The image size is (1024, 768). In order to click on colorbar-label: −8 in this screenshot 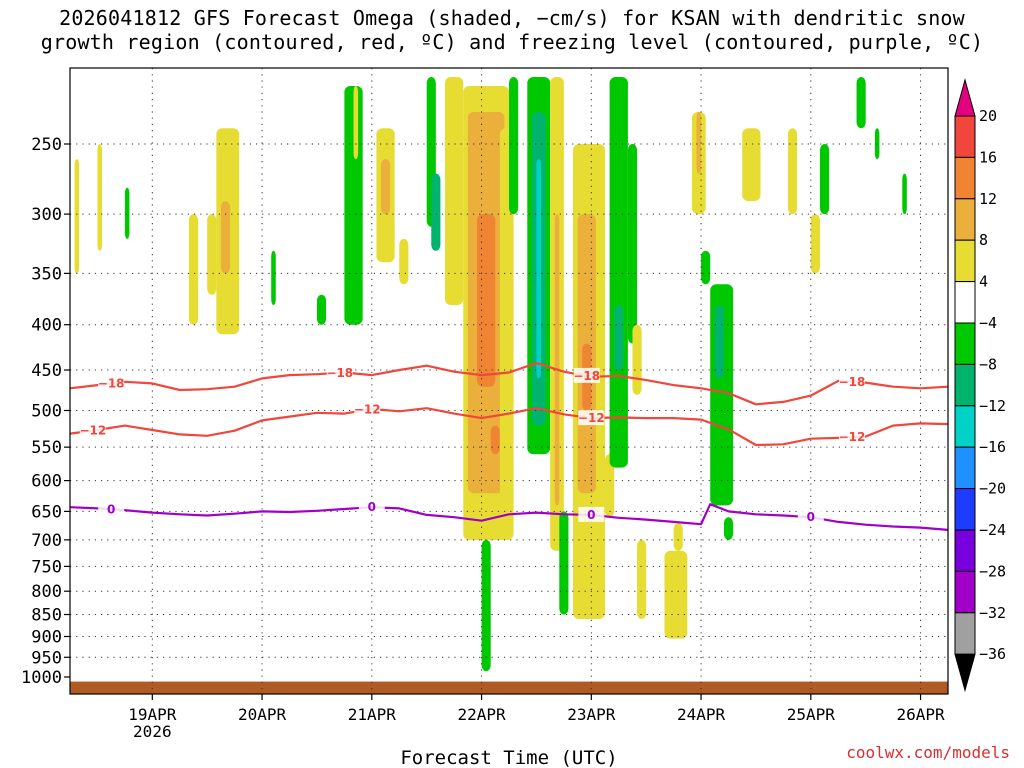, I will do `click(988, 364)`.